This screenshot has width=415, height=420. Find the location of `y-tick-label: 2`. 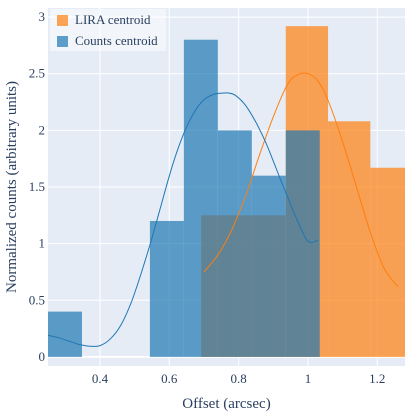

y-tick-label: 2 is located at coordinates (42, 129).